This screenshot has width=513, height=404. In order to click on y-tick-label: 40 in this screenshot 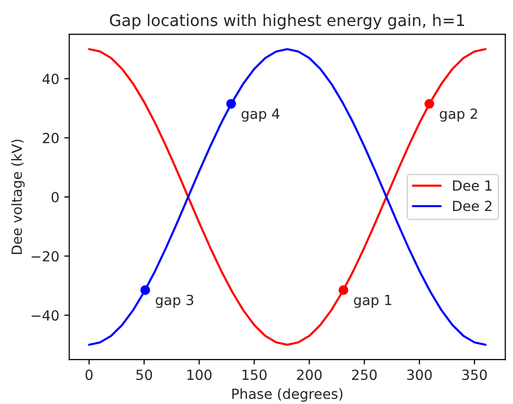, I will do `click(50, 79)`.